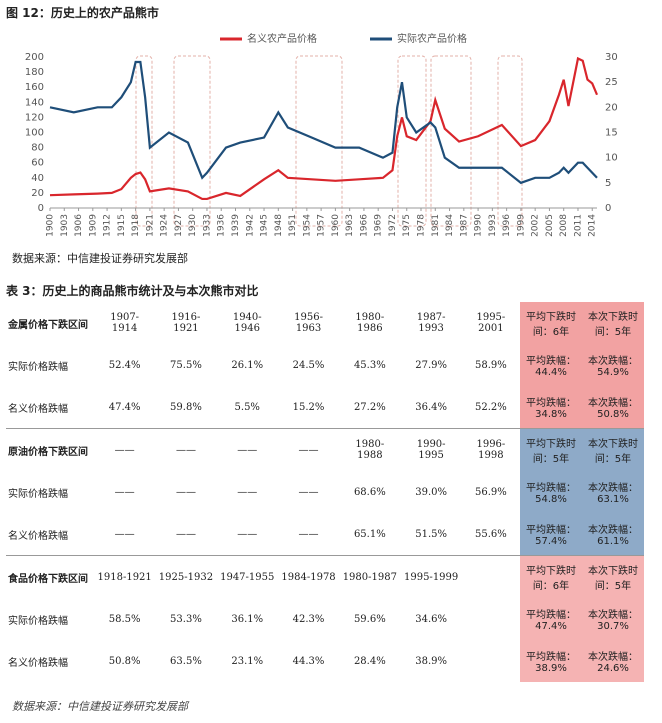 The height and width of the screenshot is (723, 662). I want to click on table-cell: 1956- 1963, so click(308, 323).